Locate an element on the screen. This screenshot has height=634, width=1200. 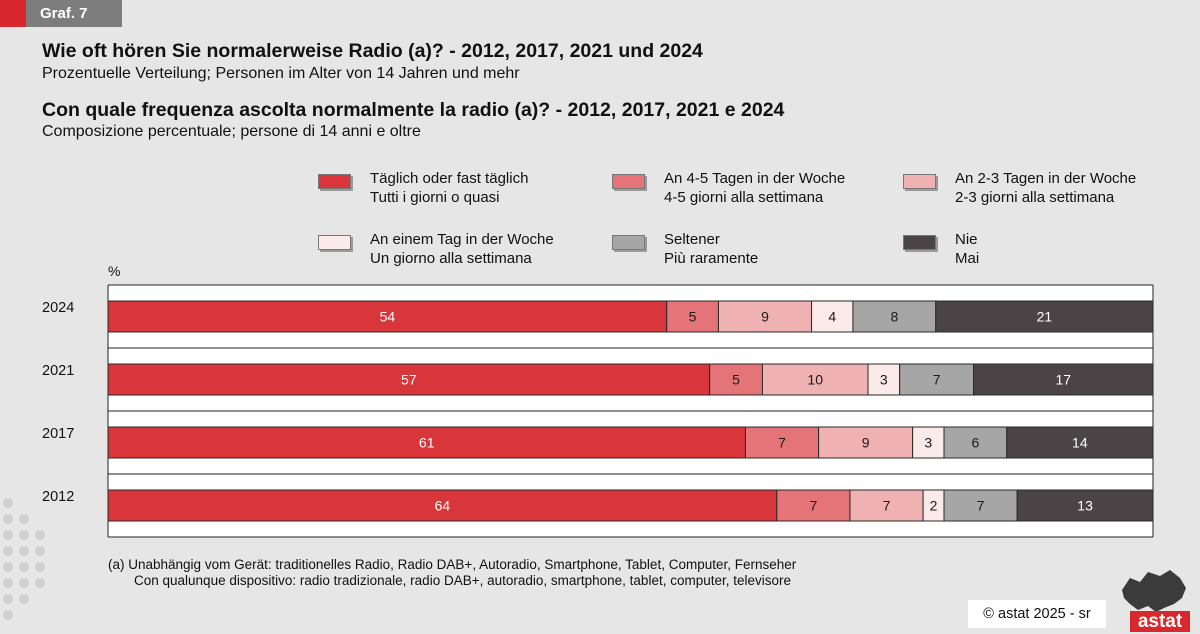
data-label: 57 is located at coordinates (409, 380).